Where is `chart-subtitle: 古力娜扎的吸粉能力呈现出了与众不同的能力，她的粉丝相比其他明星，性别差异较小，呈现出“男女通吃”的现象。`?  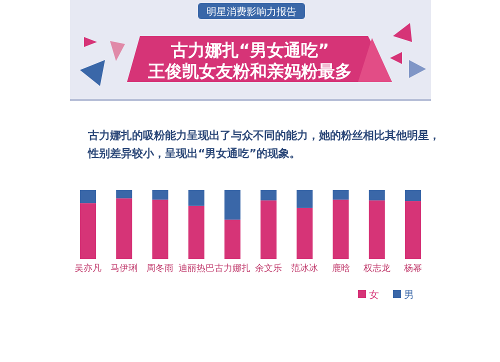
chart-subtitle: 古力娜扎的吸粉能力呈现出了与众不同的能力，她的粉丝相比其他明星，性别差异较小，呈现出“男女通吃”的现象。 is located at coordinates (263, 144).